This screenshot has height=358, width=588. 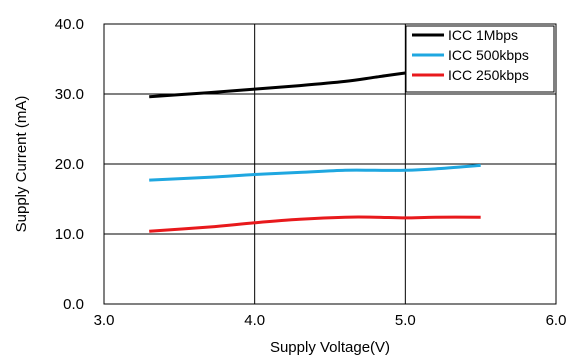 I want to click on legend-label-icc-250kbps: ICC 250kbps, so click(x=488, y=75).